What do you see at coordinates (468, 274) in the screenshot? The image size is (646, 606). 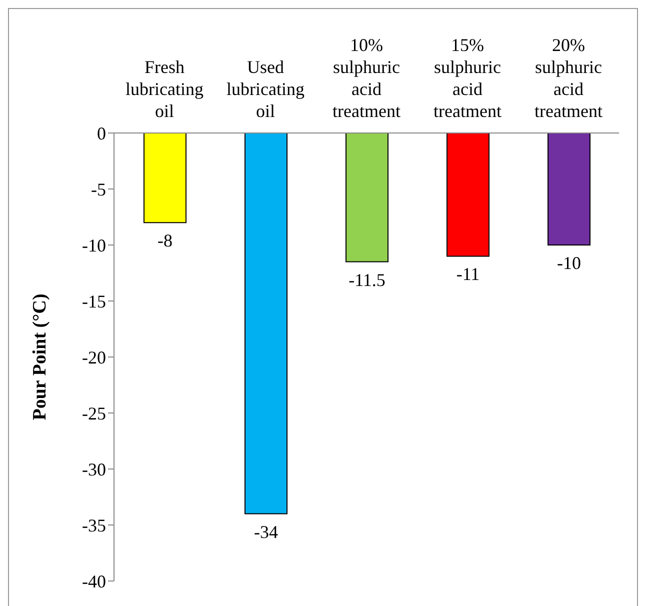 I see `data-label: -11` at bounding box center [468, 274].